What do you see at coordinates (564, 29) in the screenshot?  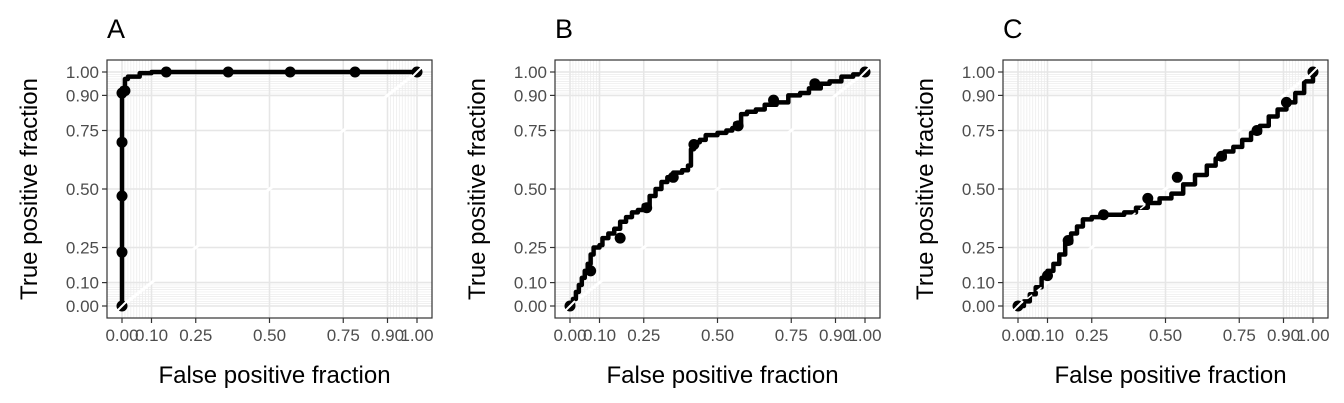 I see `panel-label: B` at bounding box center [564, 29].